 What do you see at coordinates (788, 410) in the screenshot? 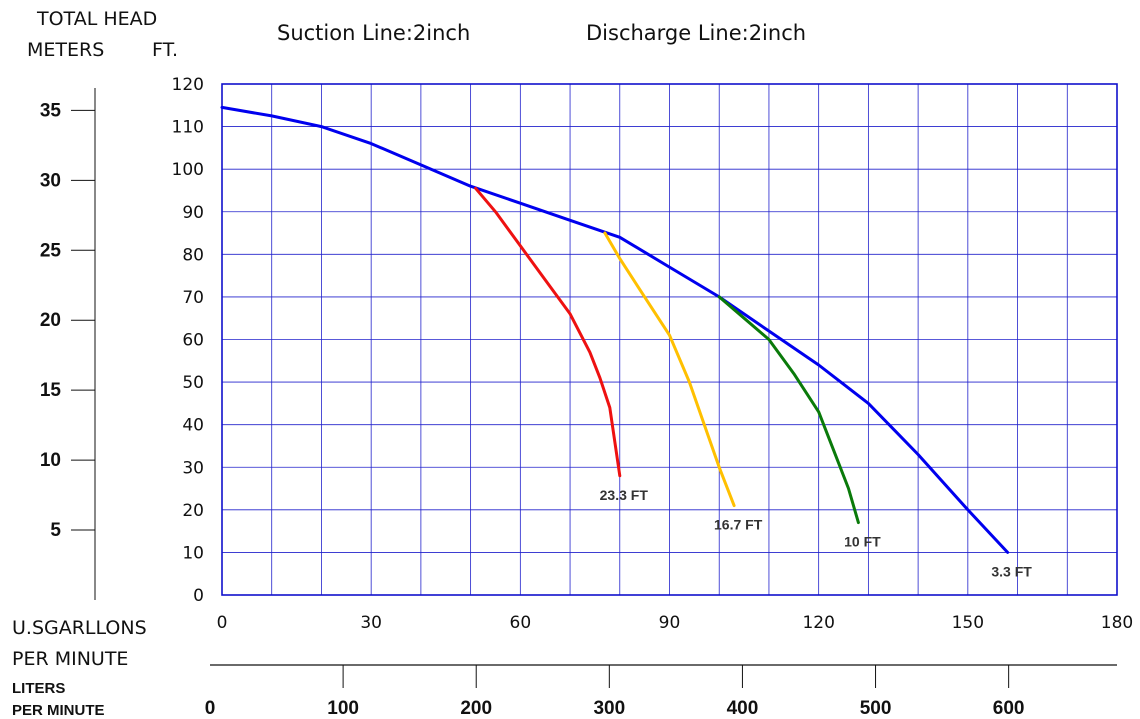
I see `curve-10-ft` at bounding box center [788, 410].